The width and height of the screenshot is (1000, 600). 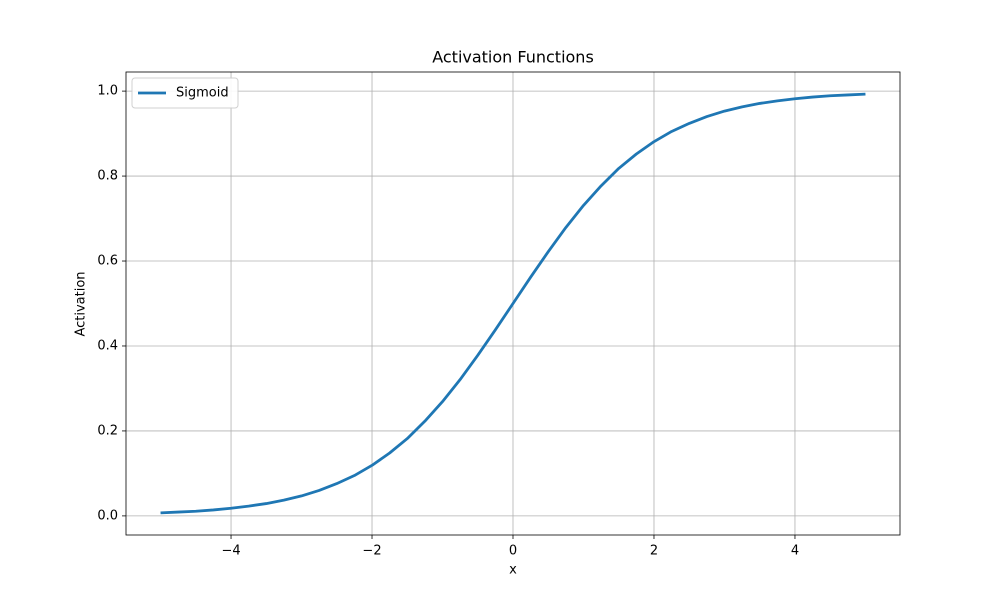 I want to click on x-tick-label: 0, so click(x=513, y=551).